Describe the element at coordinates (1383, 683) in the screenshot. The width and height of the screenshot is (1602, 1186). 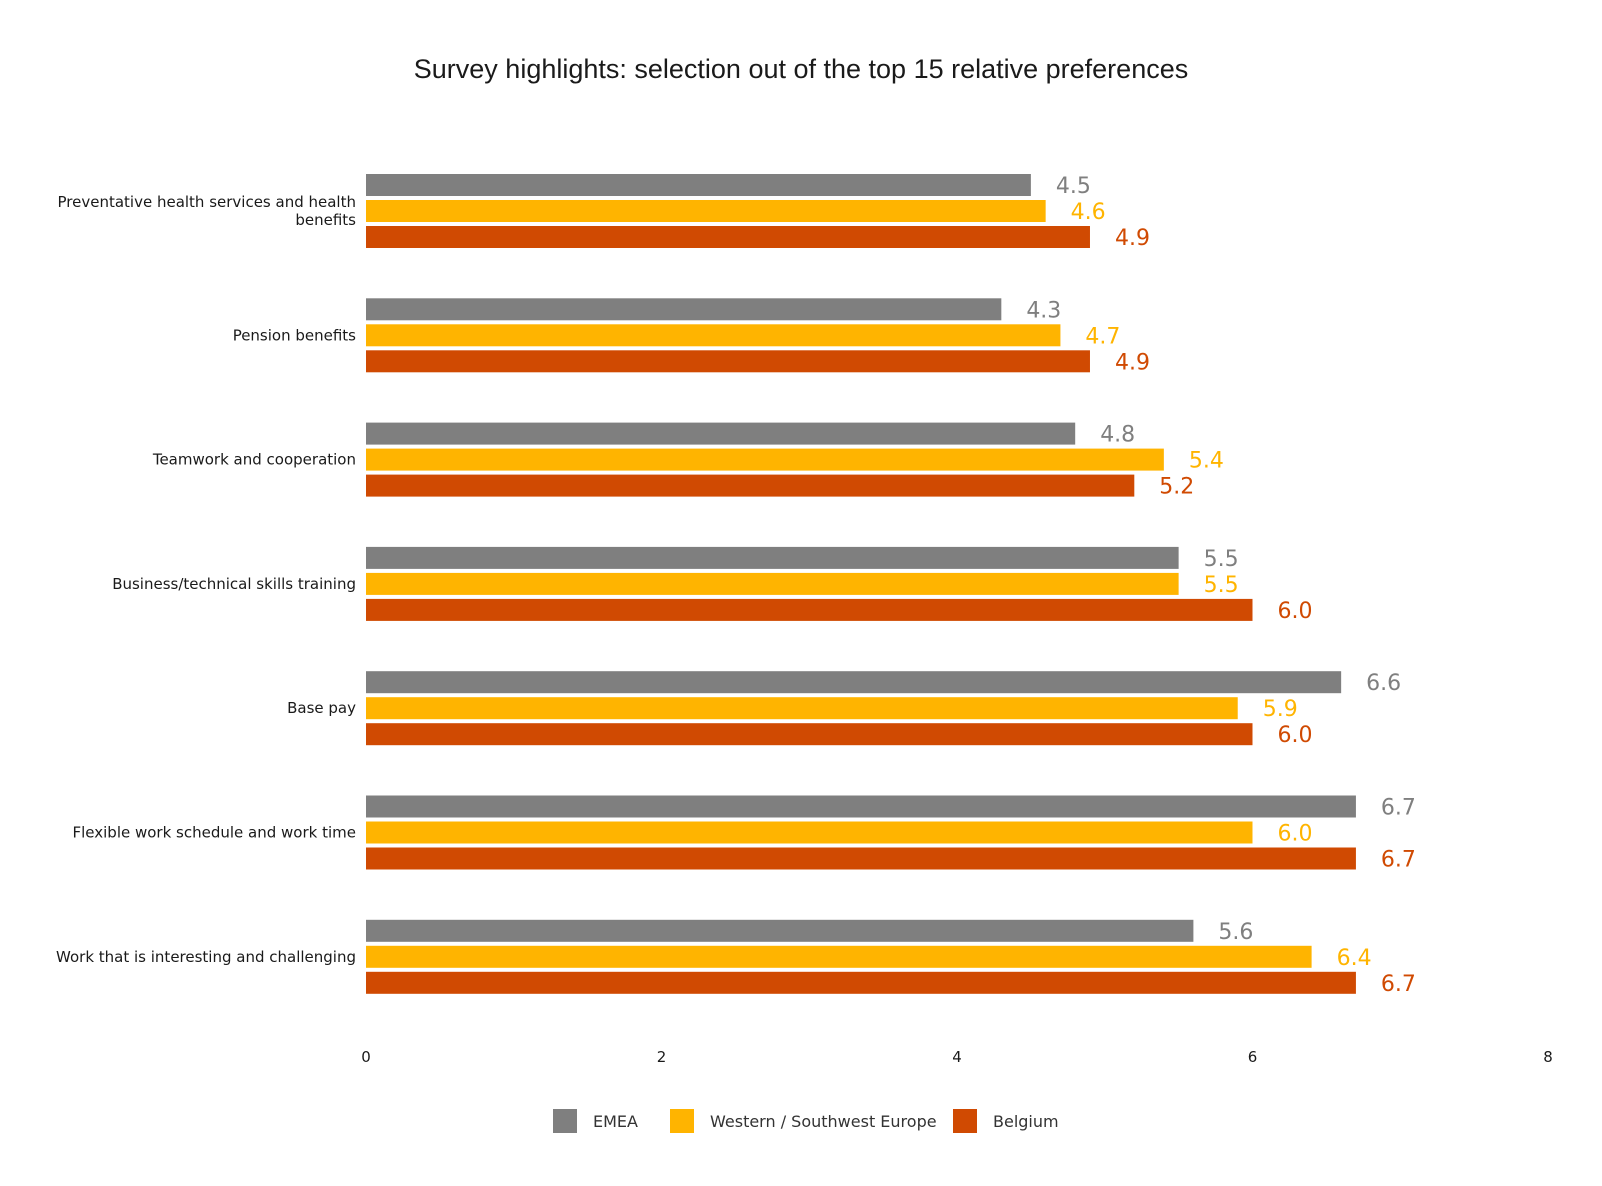
I see `data-label: 6.6` at that location.